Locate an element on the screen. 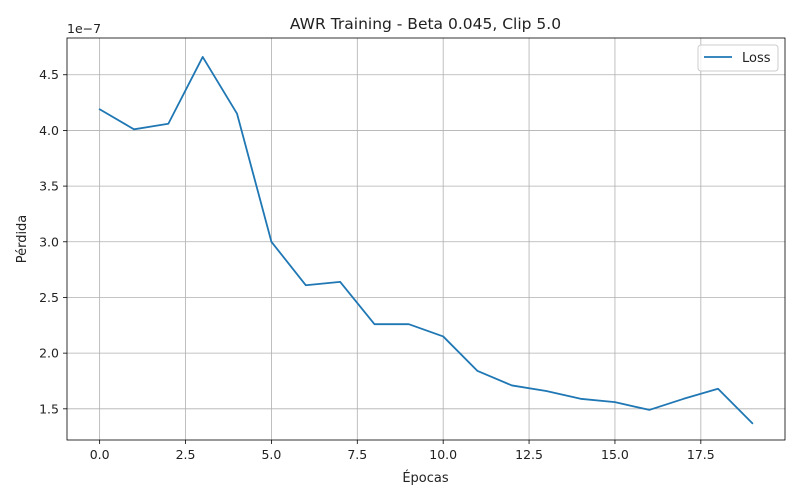  y-tick-label: 2.5 is located at coordinates (49, 297).